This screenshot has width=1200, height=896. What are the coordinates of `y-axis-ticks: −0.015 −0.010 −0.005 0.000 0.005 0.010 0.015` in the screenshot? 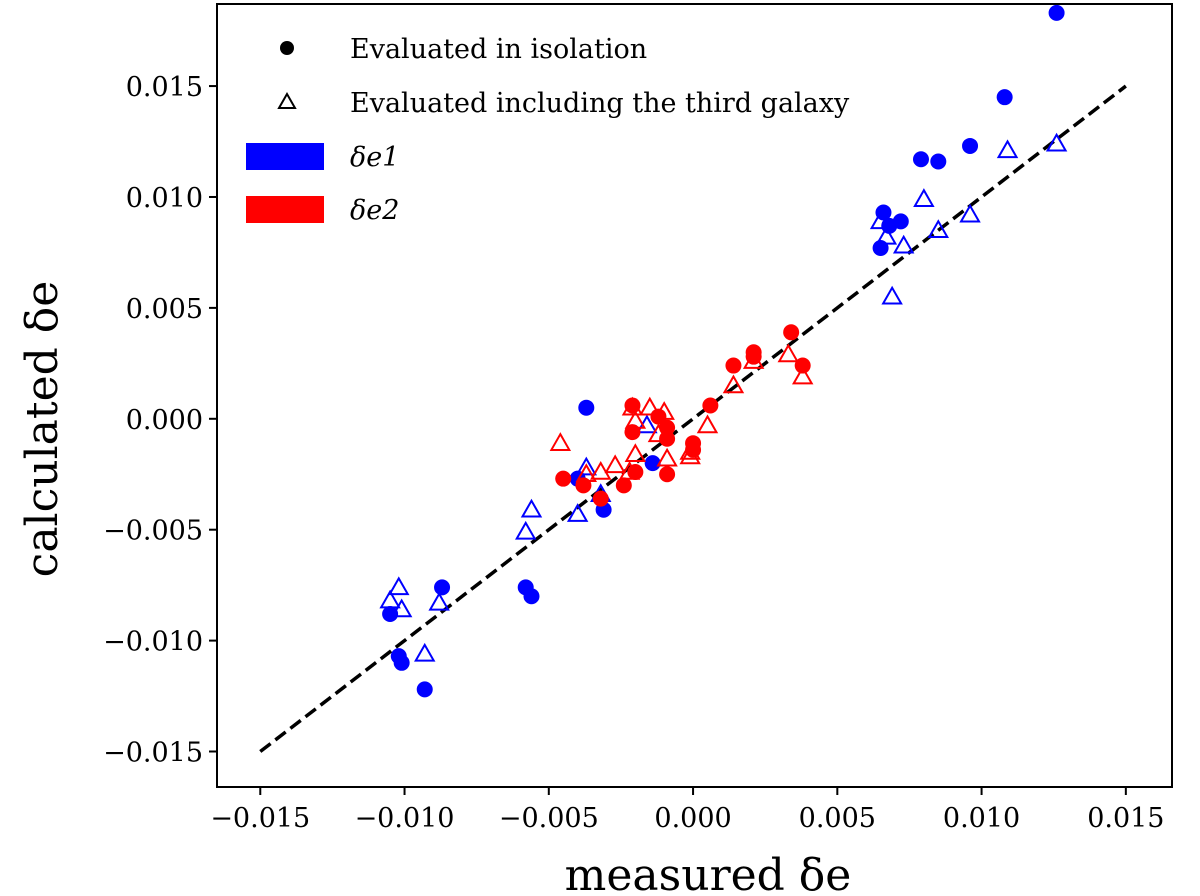 It's located at (160, 420).